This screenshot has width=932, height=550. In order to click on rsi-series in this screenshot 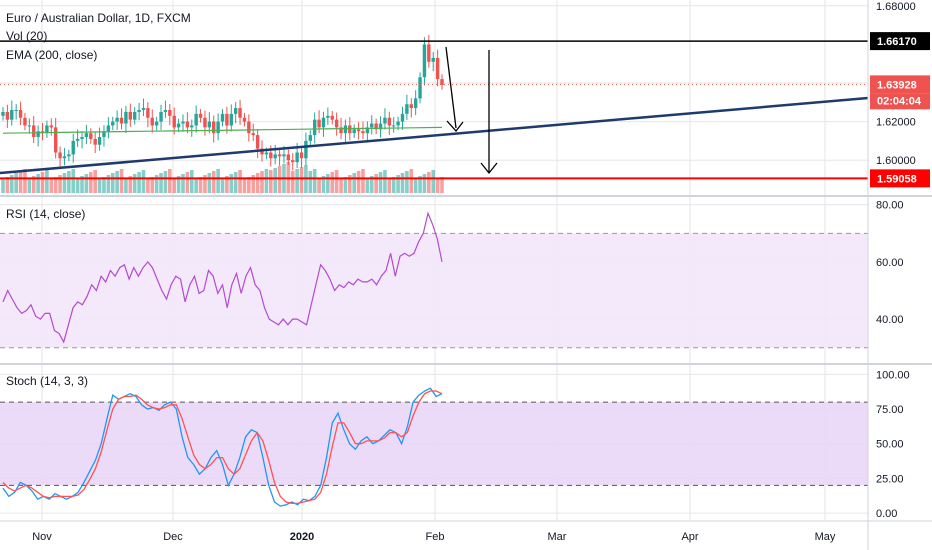, I will do `click(222, 277)`.